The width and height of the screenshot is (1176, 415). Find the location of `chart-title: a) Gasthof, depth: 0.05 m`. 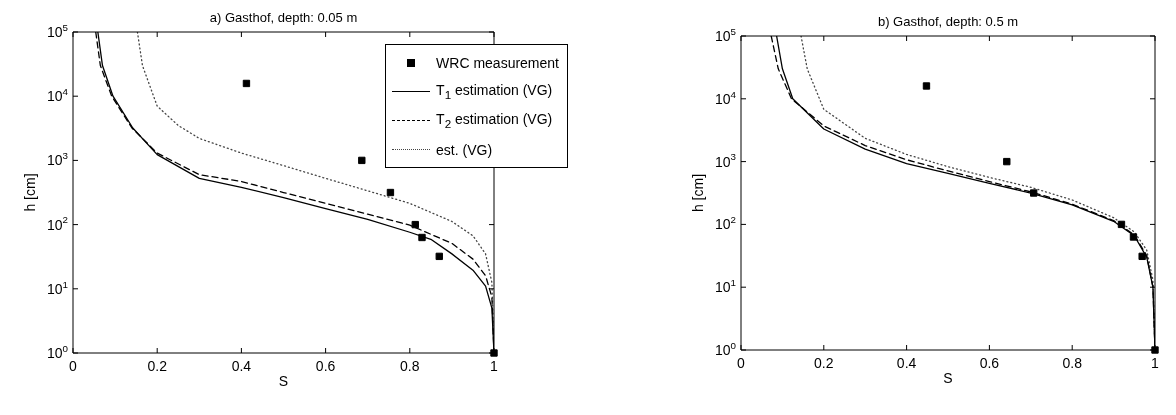

chart-title: a) Gasthof, depth: 0.05 m is located at coordinates (283, 17).